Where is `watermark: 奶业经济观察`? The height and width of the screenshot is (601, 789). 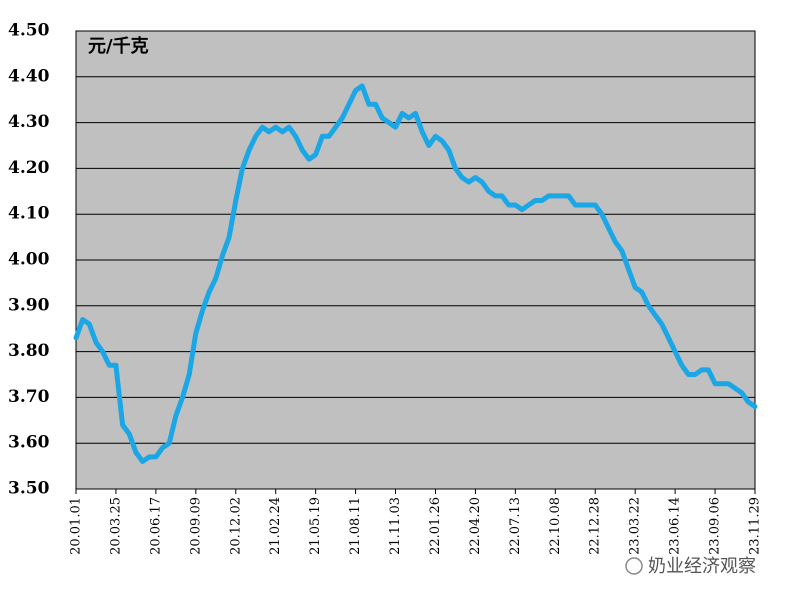
watermark: 奶业经济观察 is located at coordinates (702, 566).